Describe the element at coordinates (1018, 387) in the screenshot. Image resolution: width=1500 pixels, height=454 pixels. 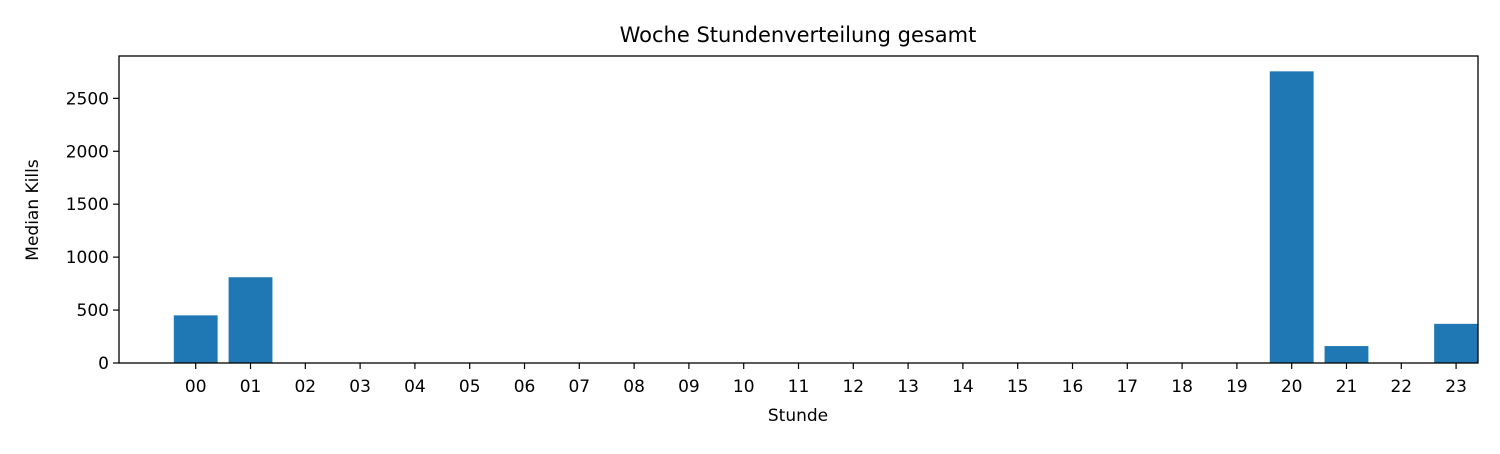
I see `x-tick-label: 15` at that location.